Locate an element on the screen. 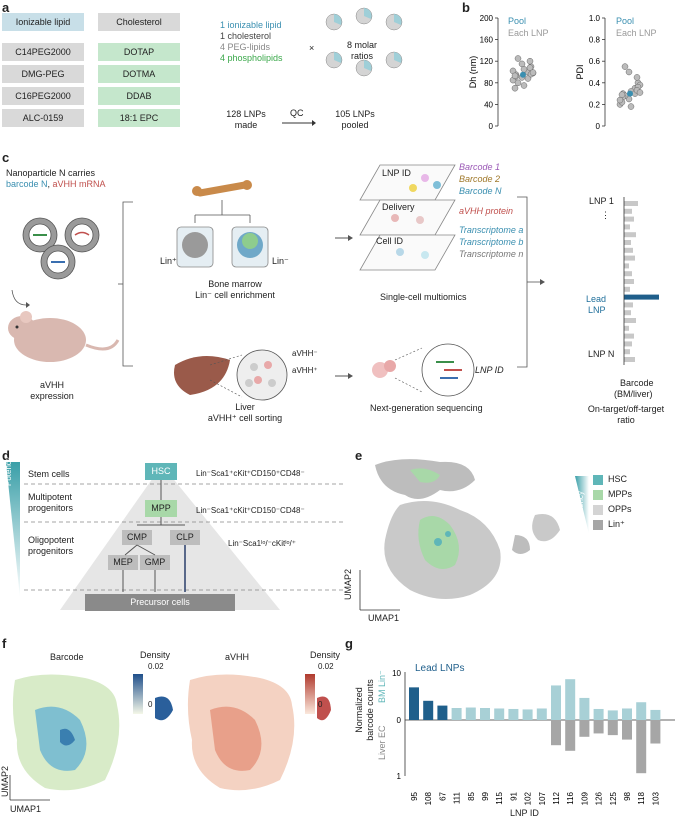 This screenshot has height=821, width=685. g-xtick-116: 116 is located at coordinates (570, 797).